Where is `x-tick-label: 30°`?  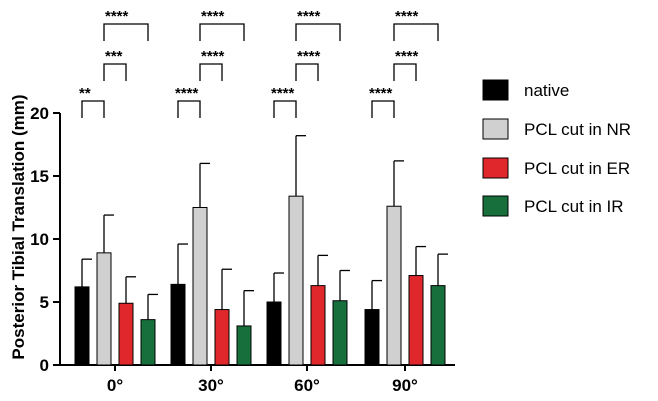
x-tick-label: 30° is located at coordinates (211, 385).